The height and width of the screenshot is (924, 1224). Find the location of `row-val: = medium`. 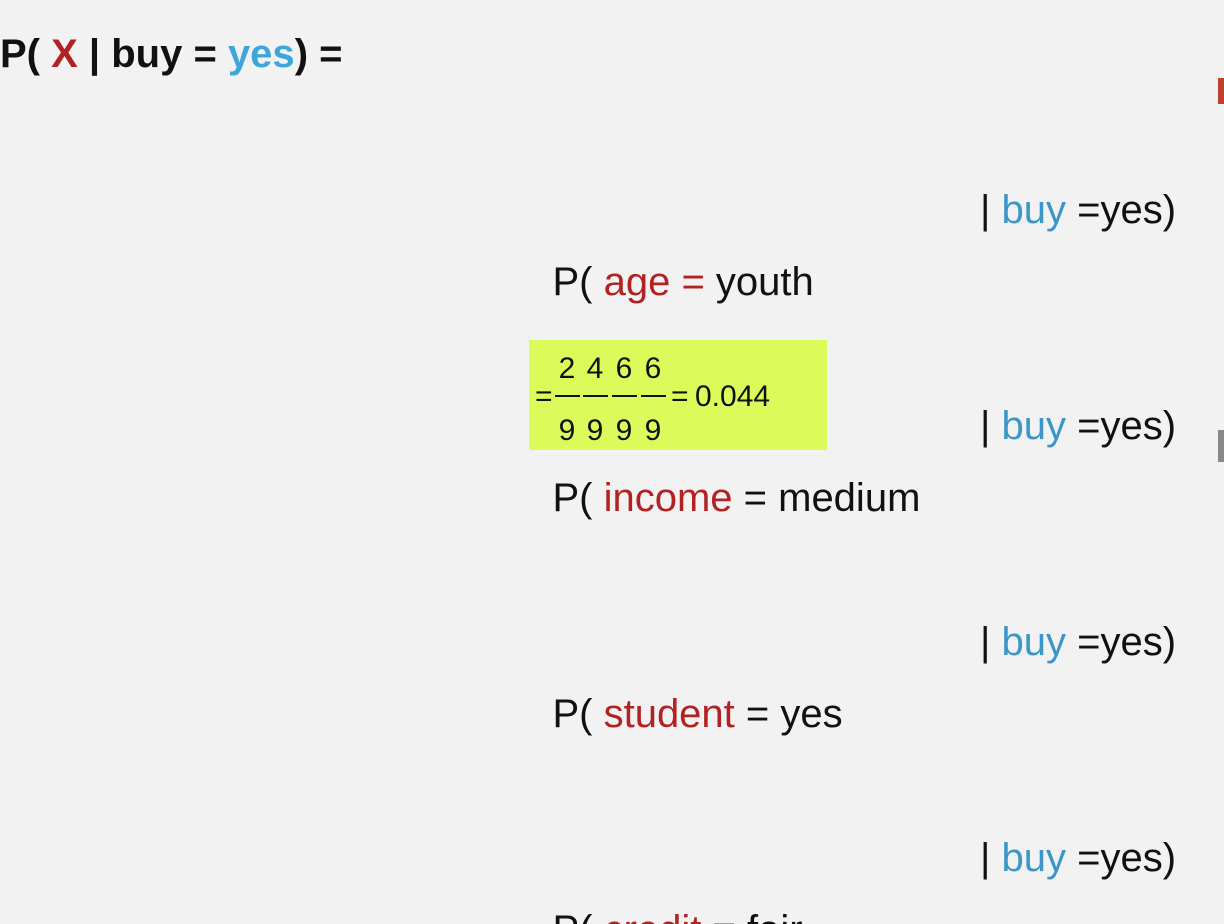

row-val: = medium is located at coordinates (826, 498).